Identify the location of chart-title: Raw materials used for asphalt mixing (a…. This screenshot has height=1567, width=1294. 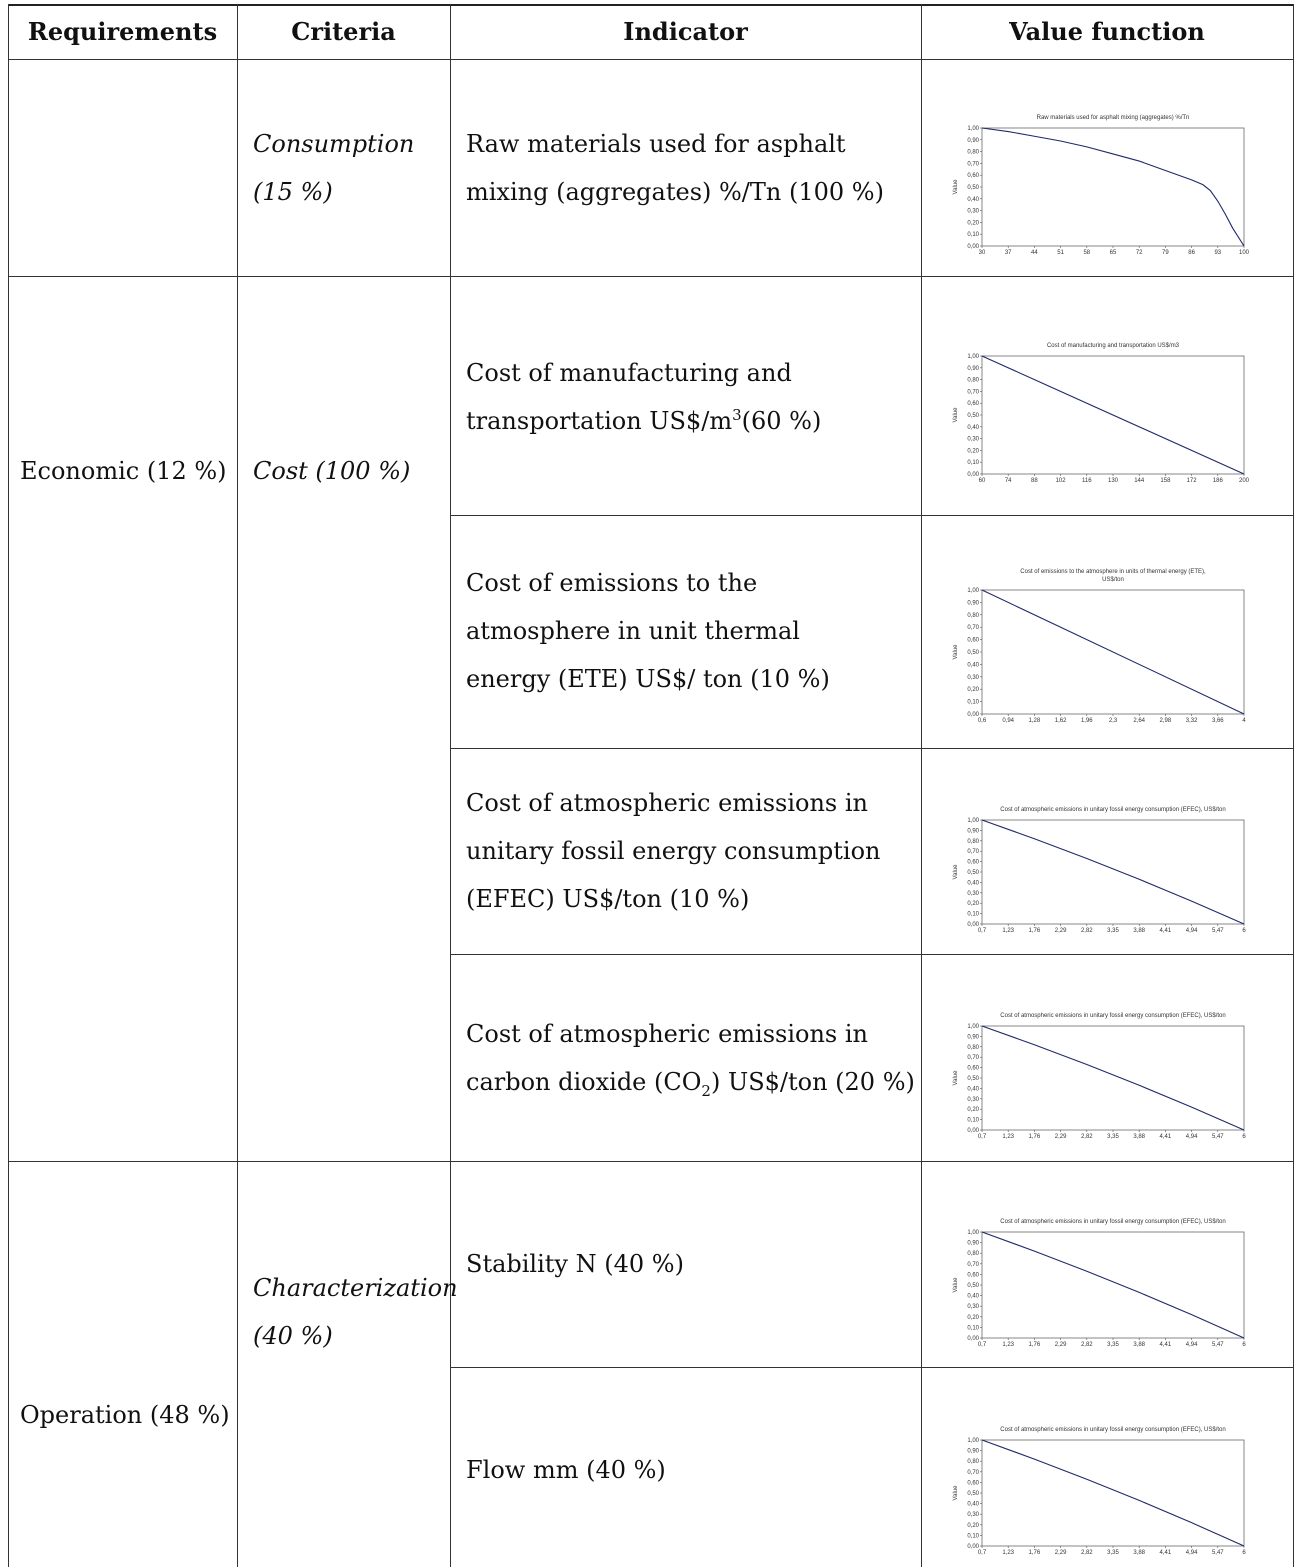
(1113, 118).